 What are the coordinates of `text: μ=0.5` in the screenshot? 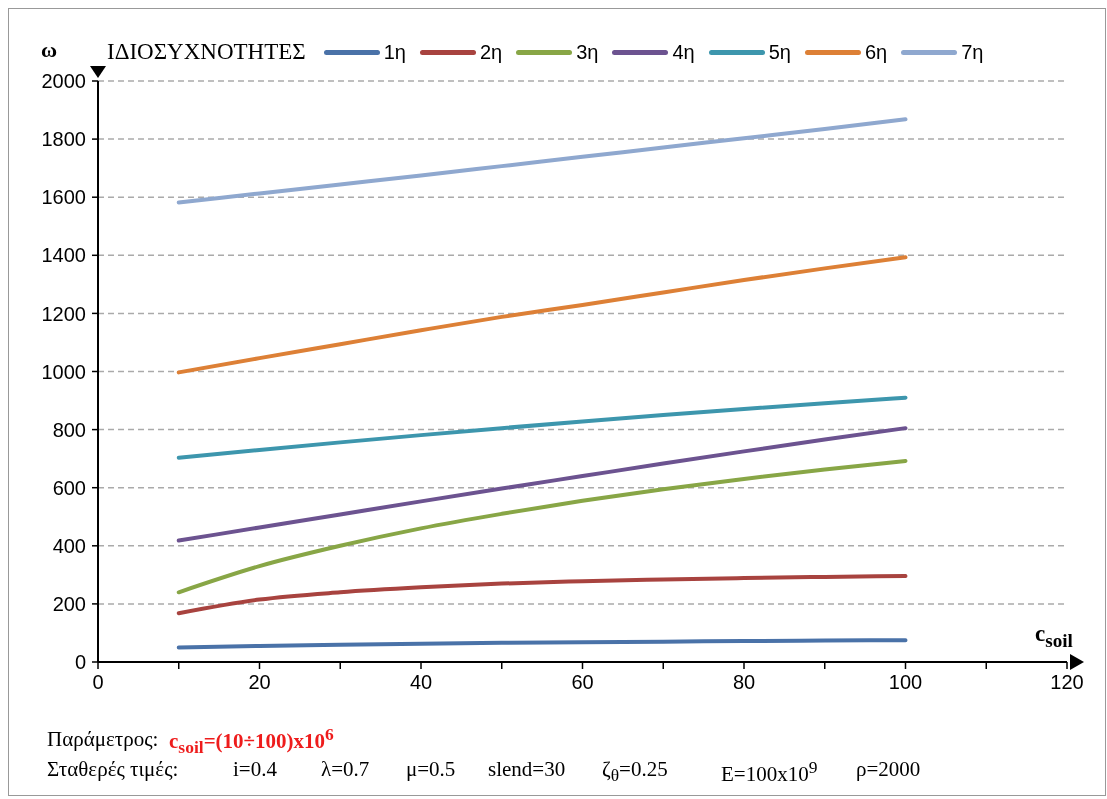 It's located at (431, 769).